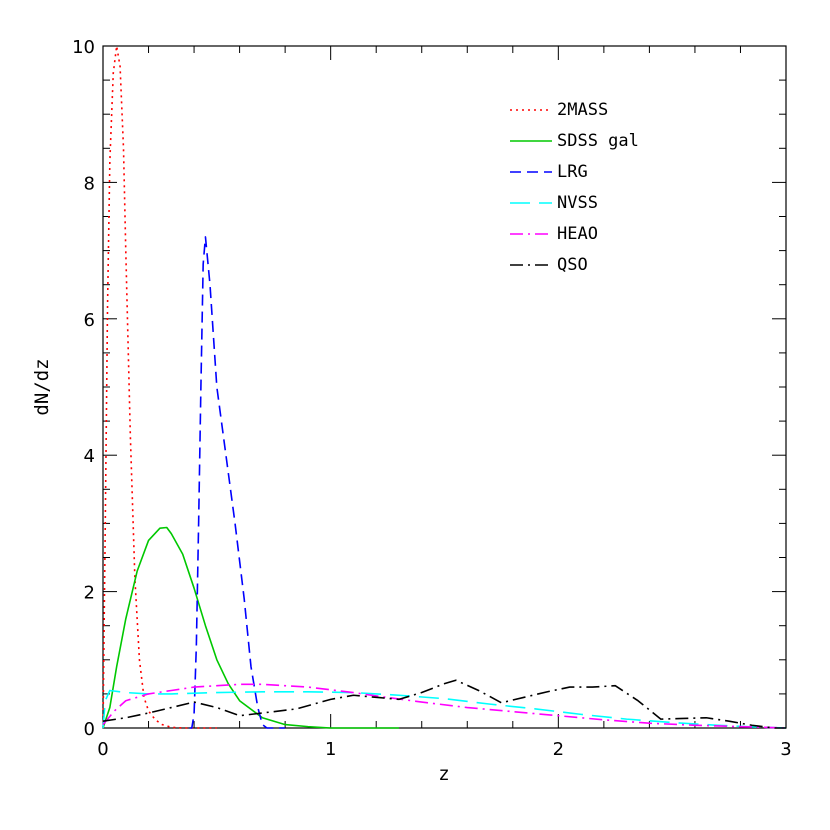 The height and width of the screenshot is (830, 830). I want to click on series-line-sdss-gal, so click(250, 627).